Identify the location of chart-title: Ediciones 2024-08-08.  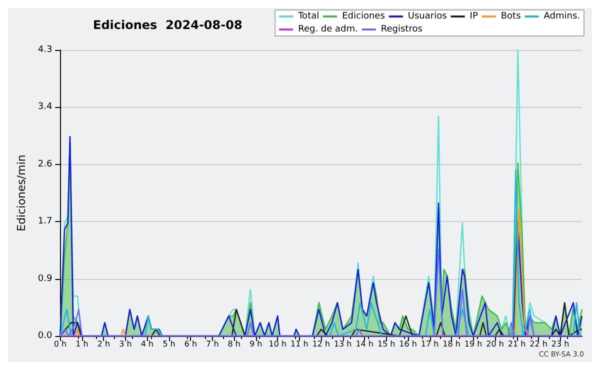
(167, 25).